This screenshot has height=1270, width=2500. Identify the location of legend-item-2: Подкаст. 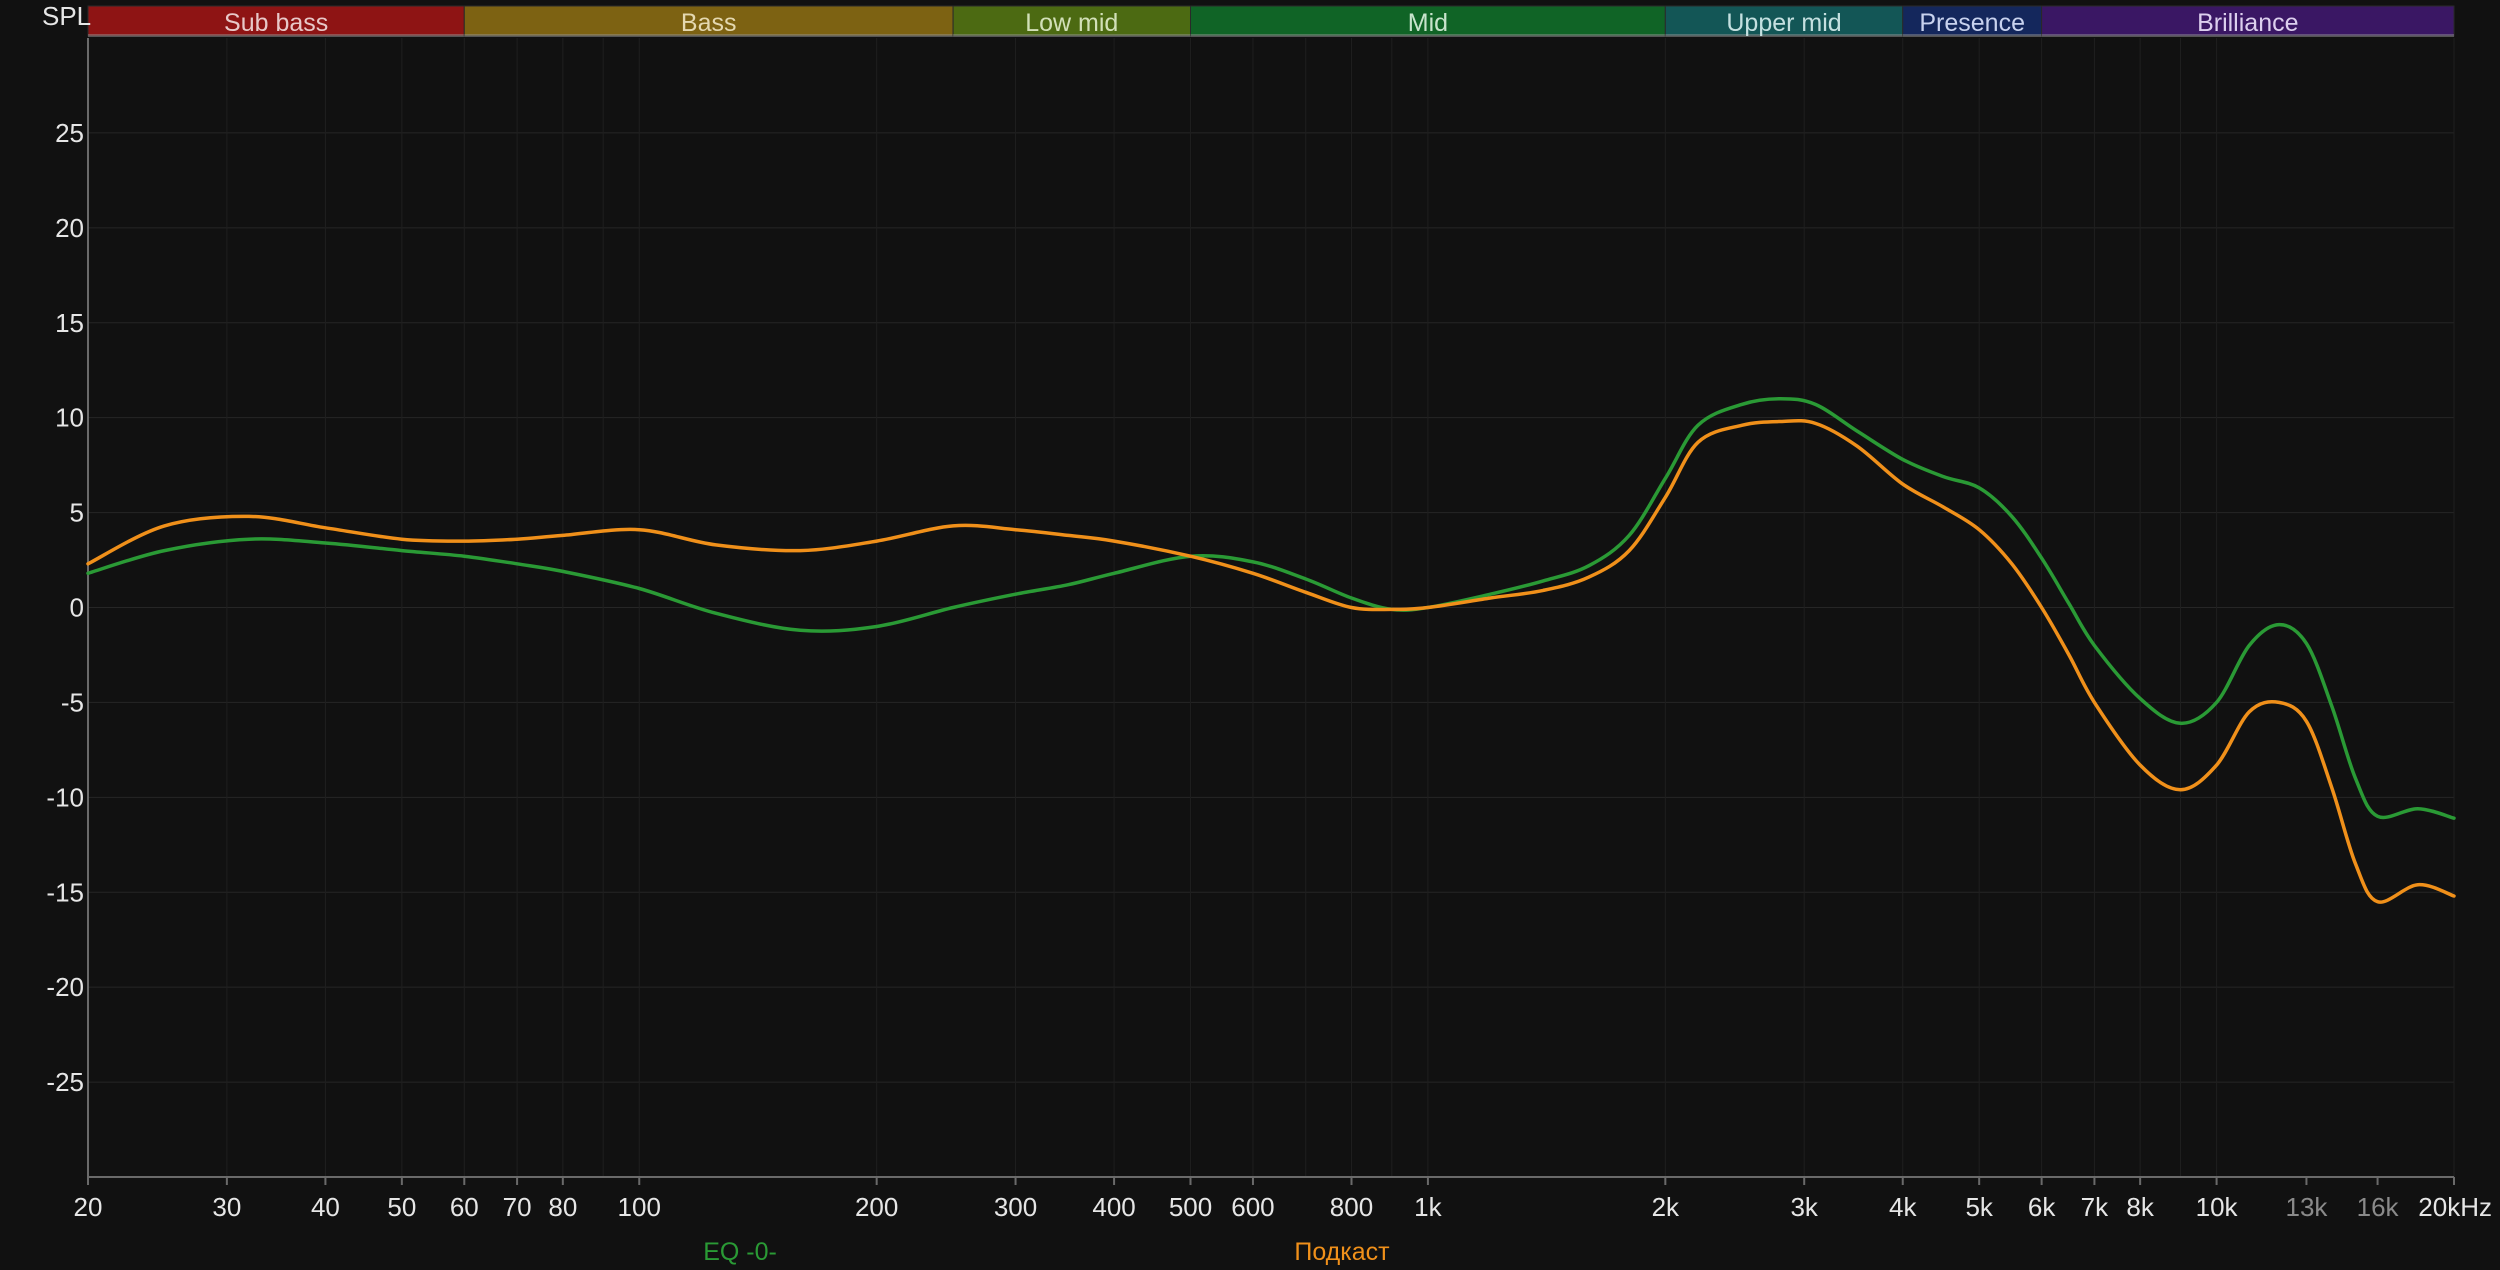
(1342, 1252).